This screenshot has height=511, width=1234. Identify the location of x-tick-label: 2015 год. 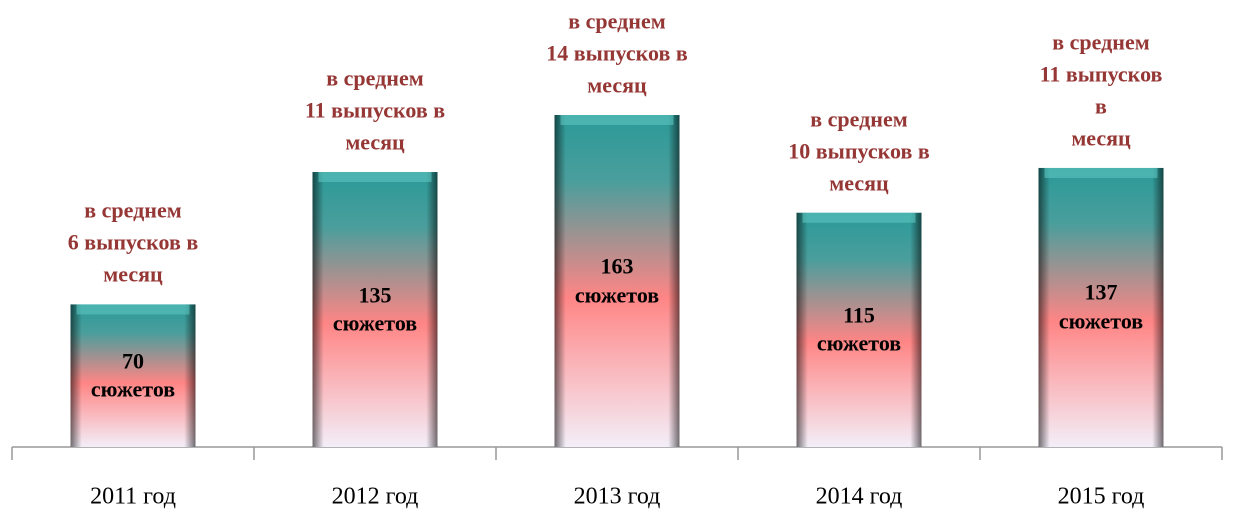
(1101, 496).